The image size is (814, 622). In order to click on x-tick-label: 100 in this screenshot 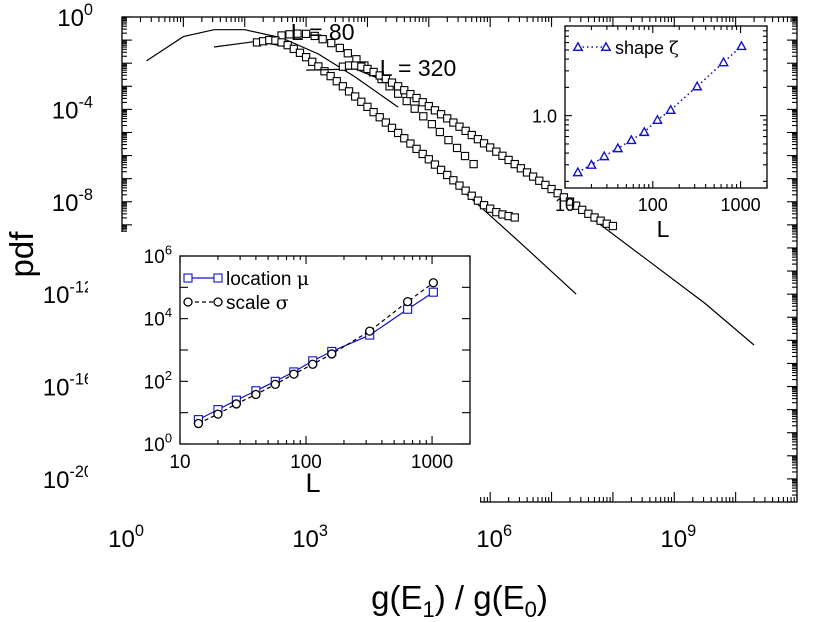, I will do `click(126, 537)`.